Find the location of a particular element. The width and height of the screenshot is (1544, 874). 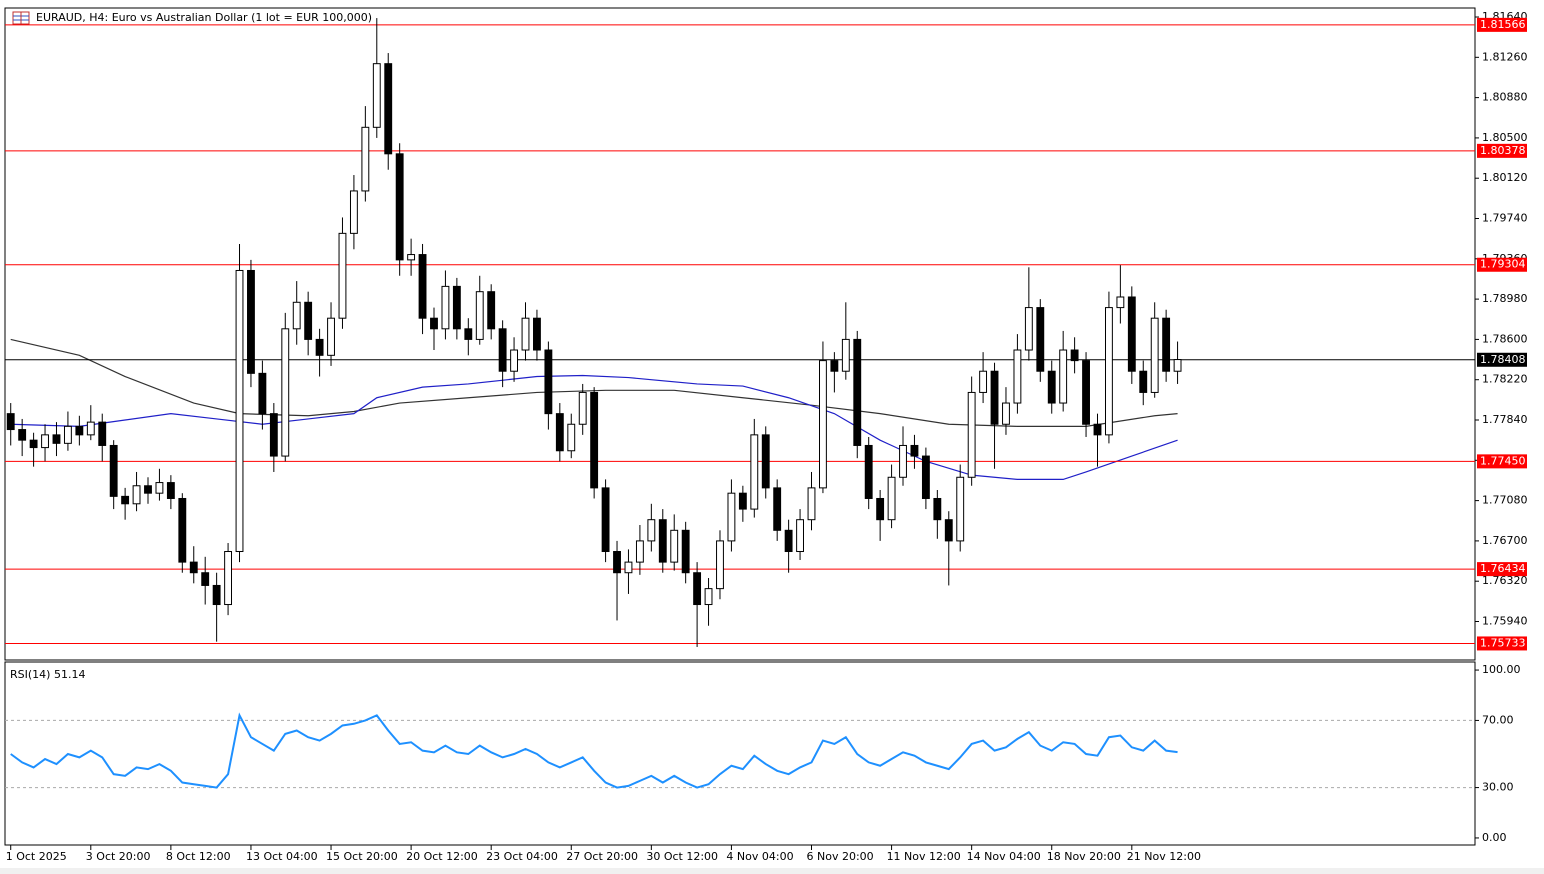

level-label: 1.75733 is located at coordinates (1503, 642).